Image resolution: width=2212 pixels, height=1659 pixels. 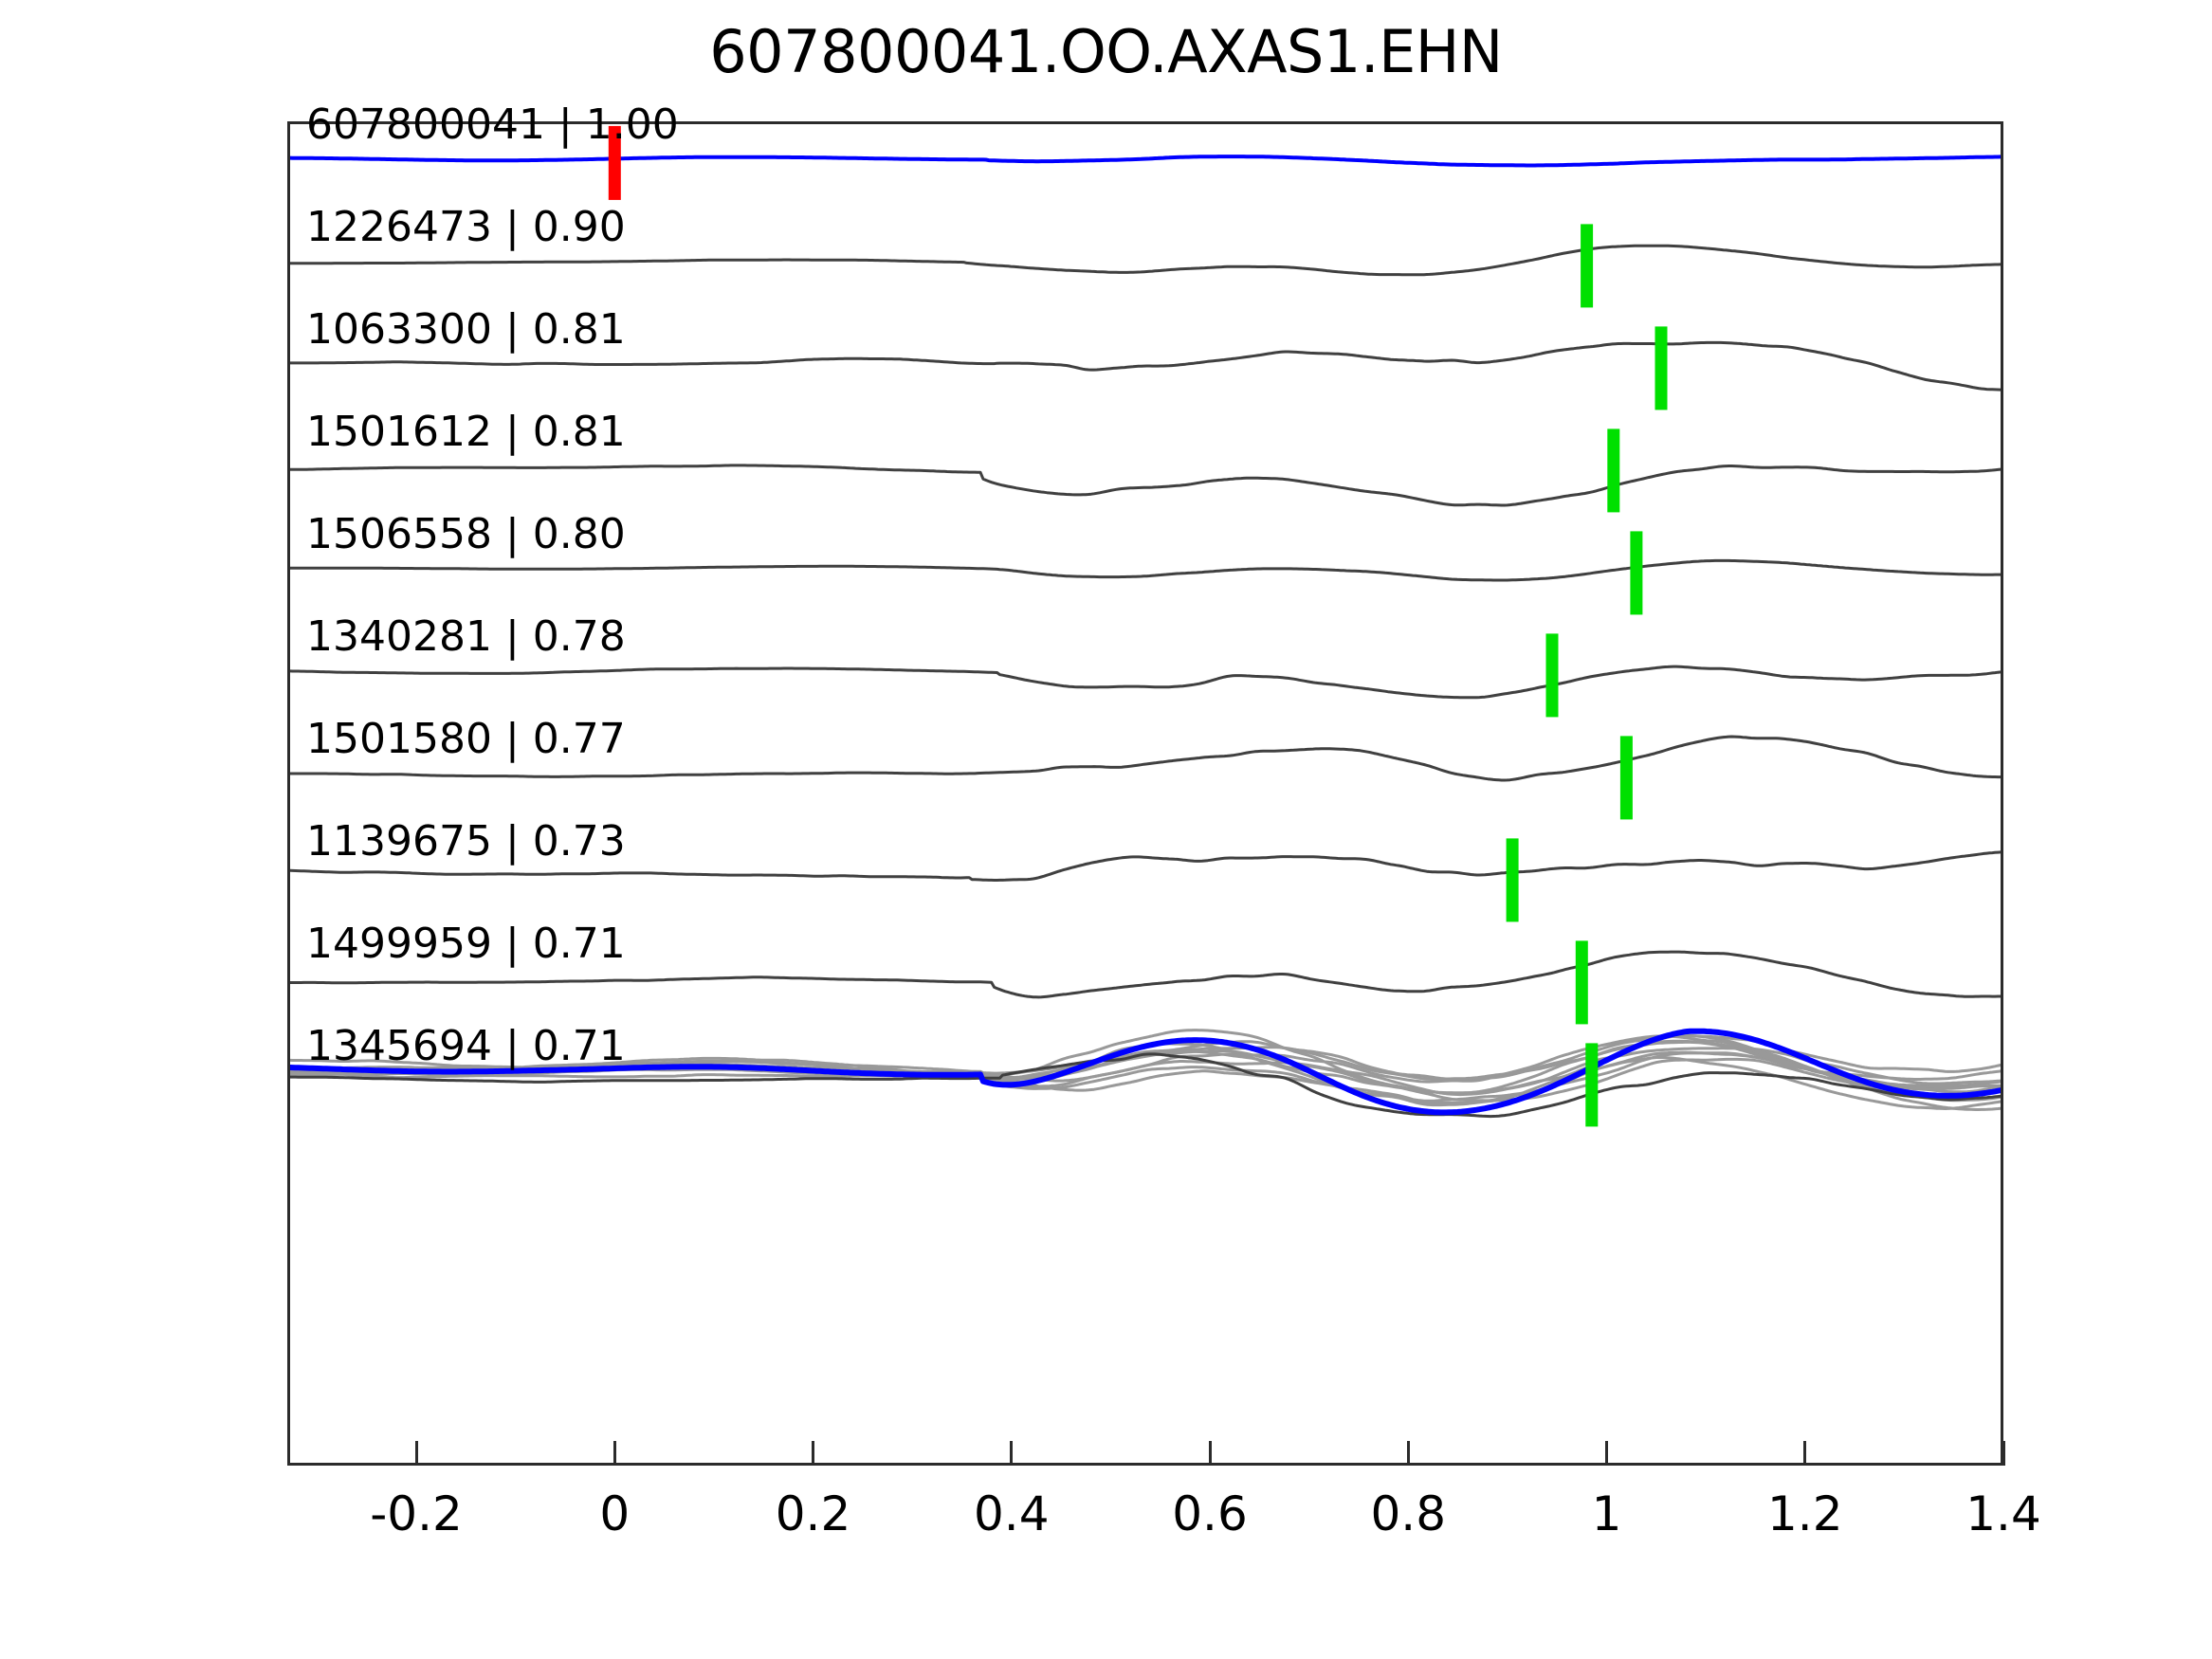 I want to click on x-axis-tick-label: 0.4, so click(x=1012, y=1513).